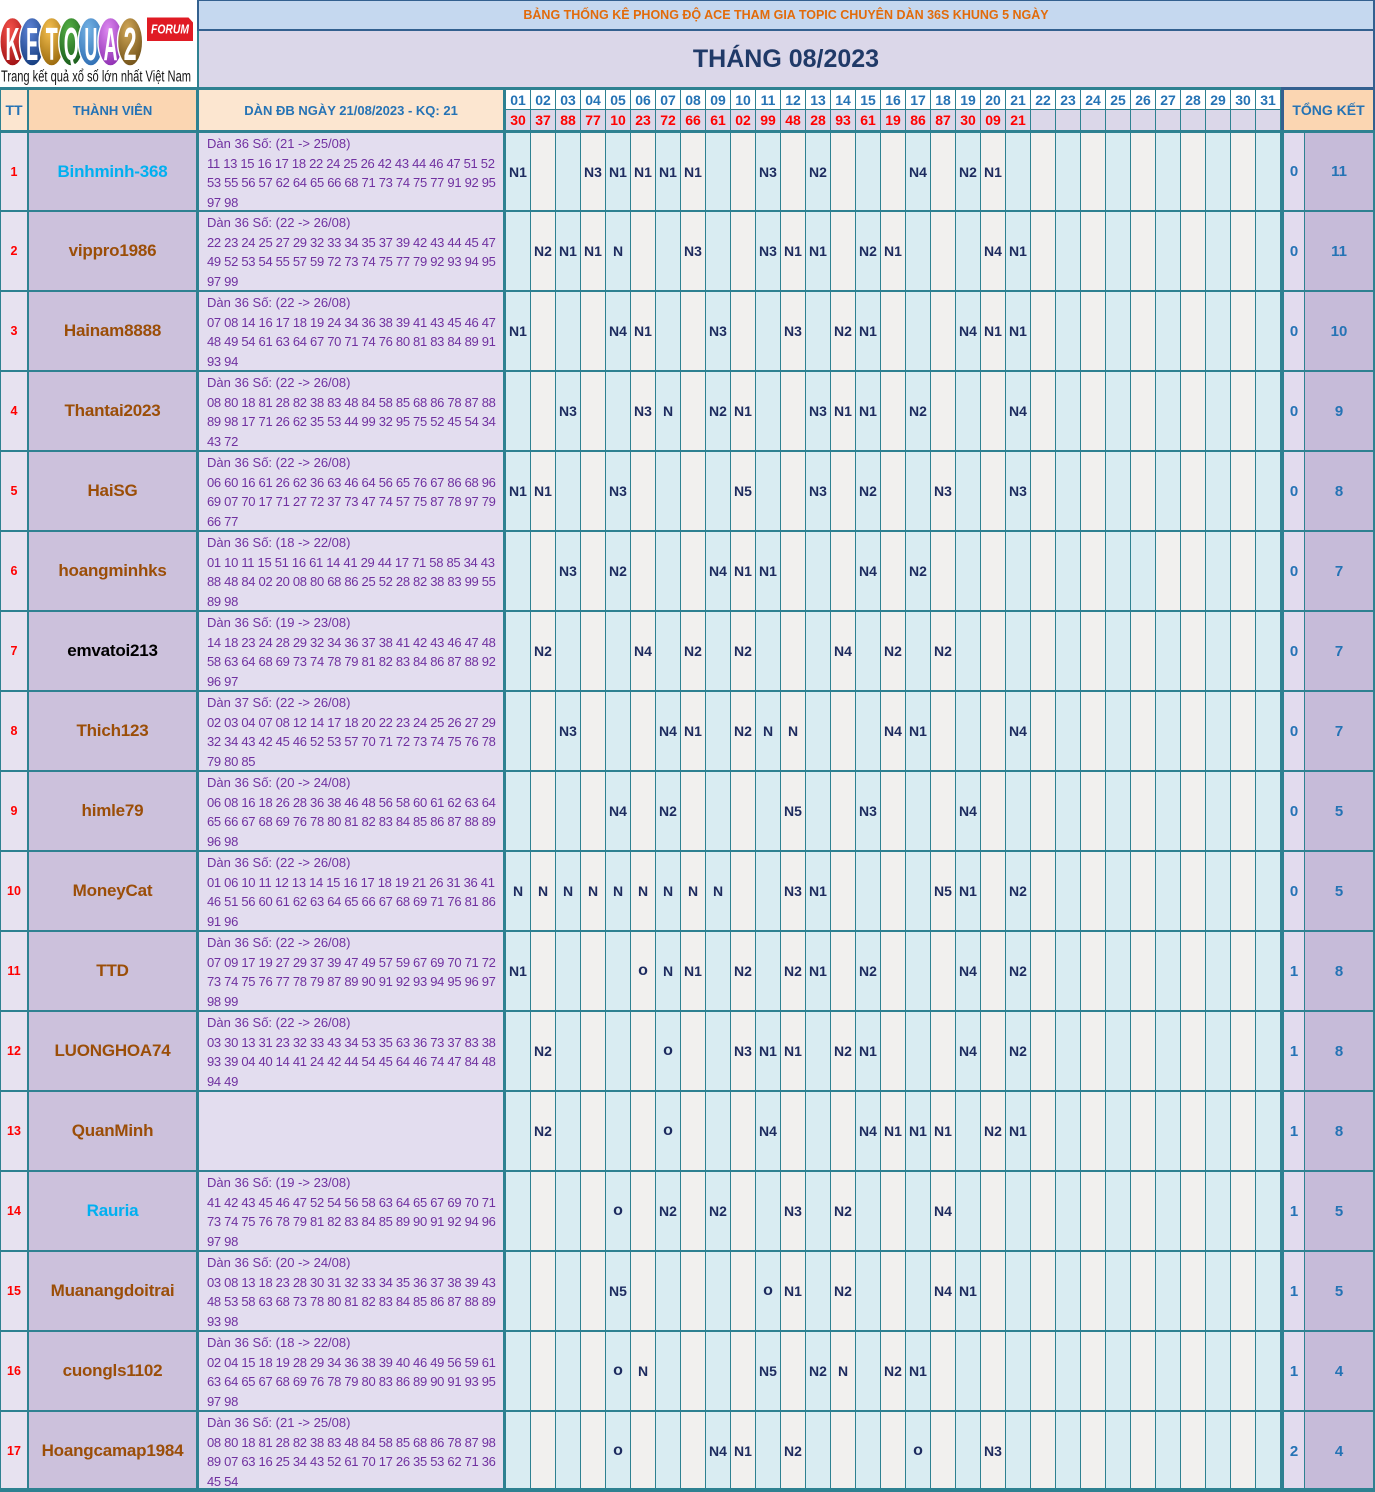  I want to click on svg-text: U, so click(90, 44).